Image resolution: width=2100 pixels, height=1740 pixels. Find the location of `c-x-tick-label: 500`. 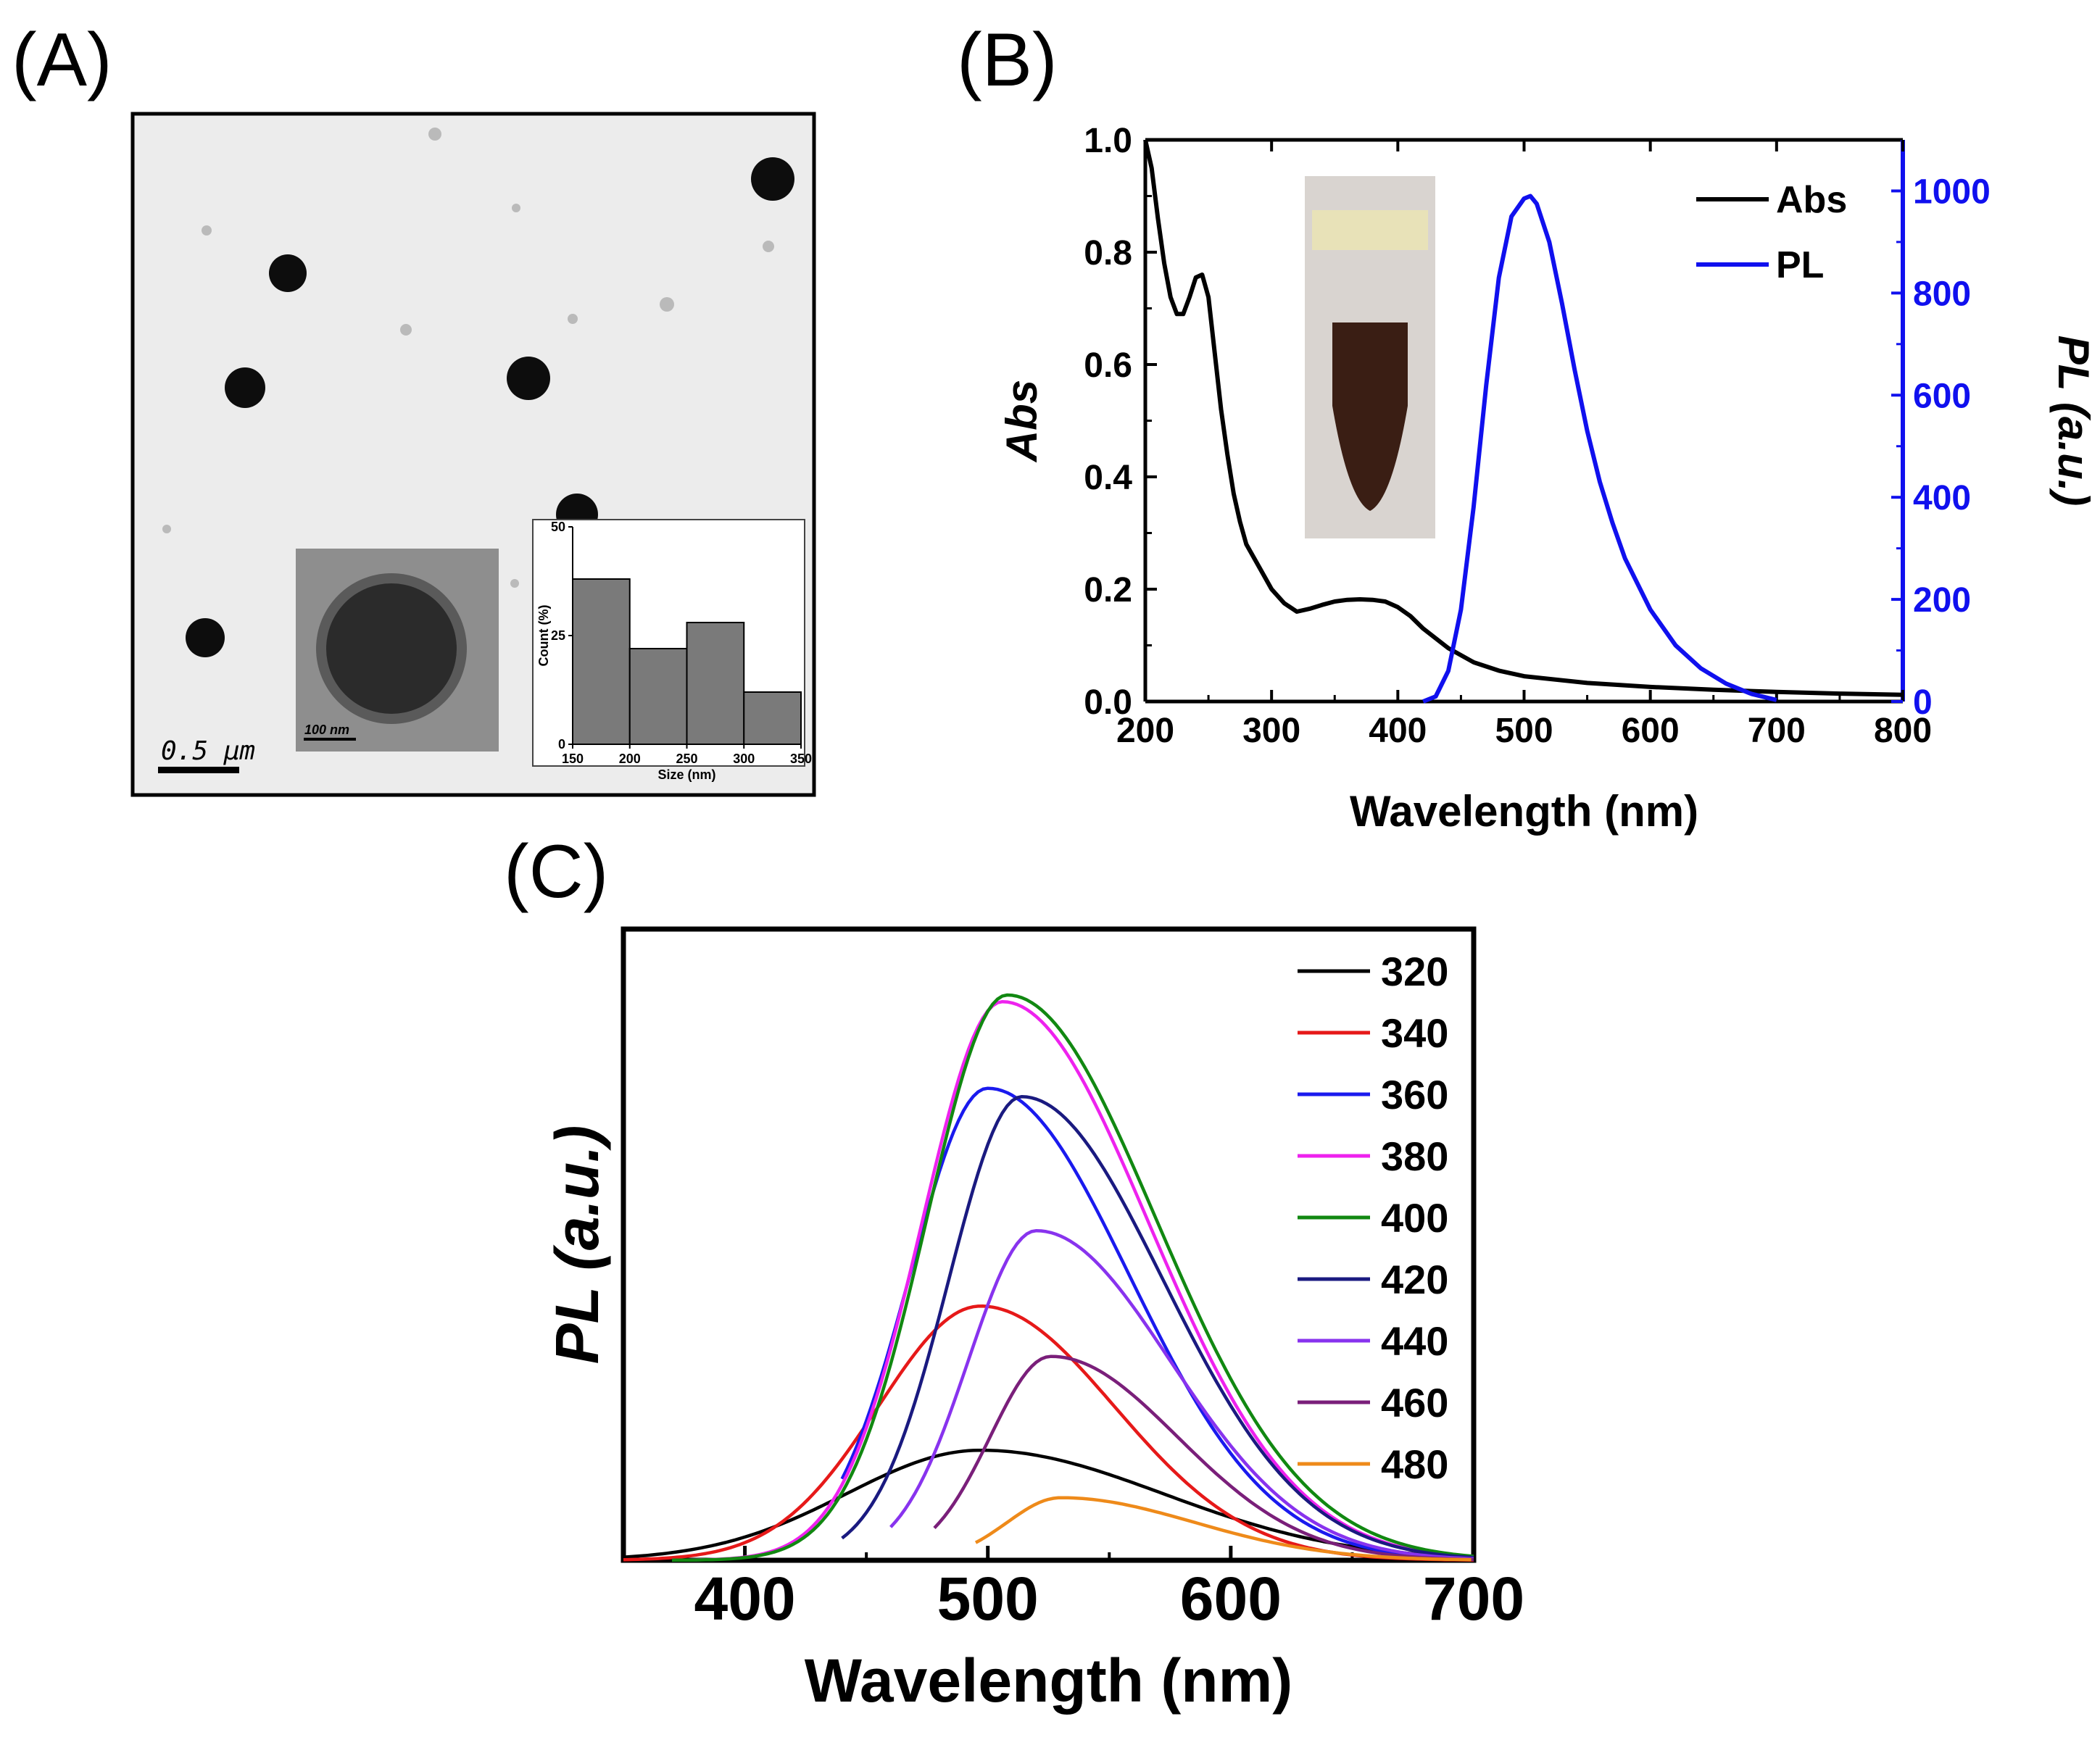

c-x-tick-label: 500 is located at coordinates (988, 1599).